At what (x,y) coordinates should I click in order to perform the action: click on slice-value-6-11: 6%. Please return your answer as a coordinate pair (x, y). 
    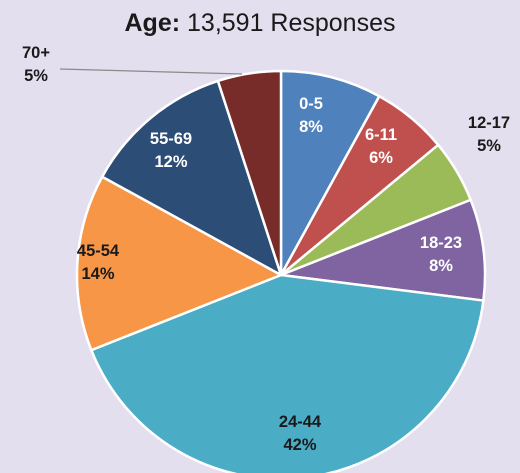
    Looking at the image, I should click on (381, 158).